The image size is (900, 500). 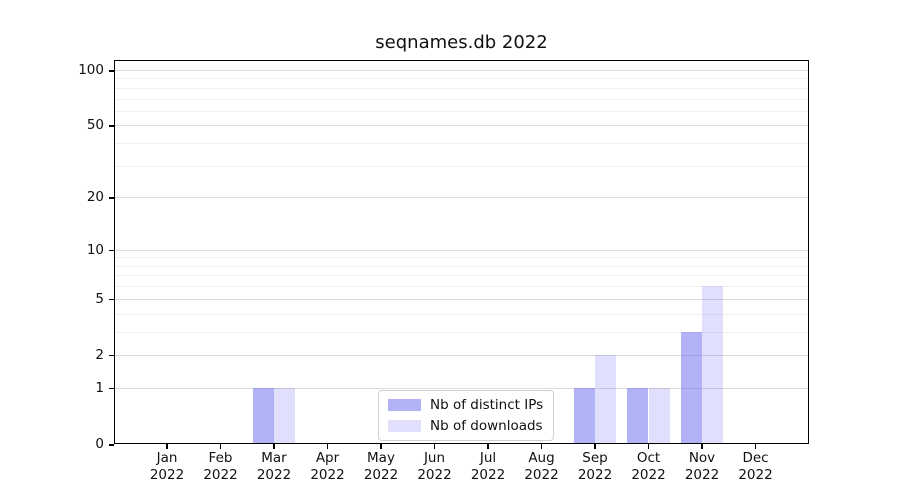 I want to click on legend-item: Nb of distinct IPs, so click(x=465, y=405).